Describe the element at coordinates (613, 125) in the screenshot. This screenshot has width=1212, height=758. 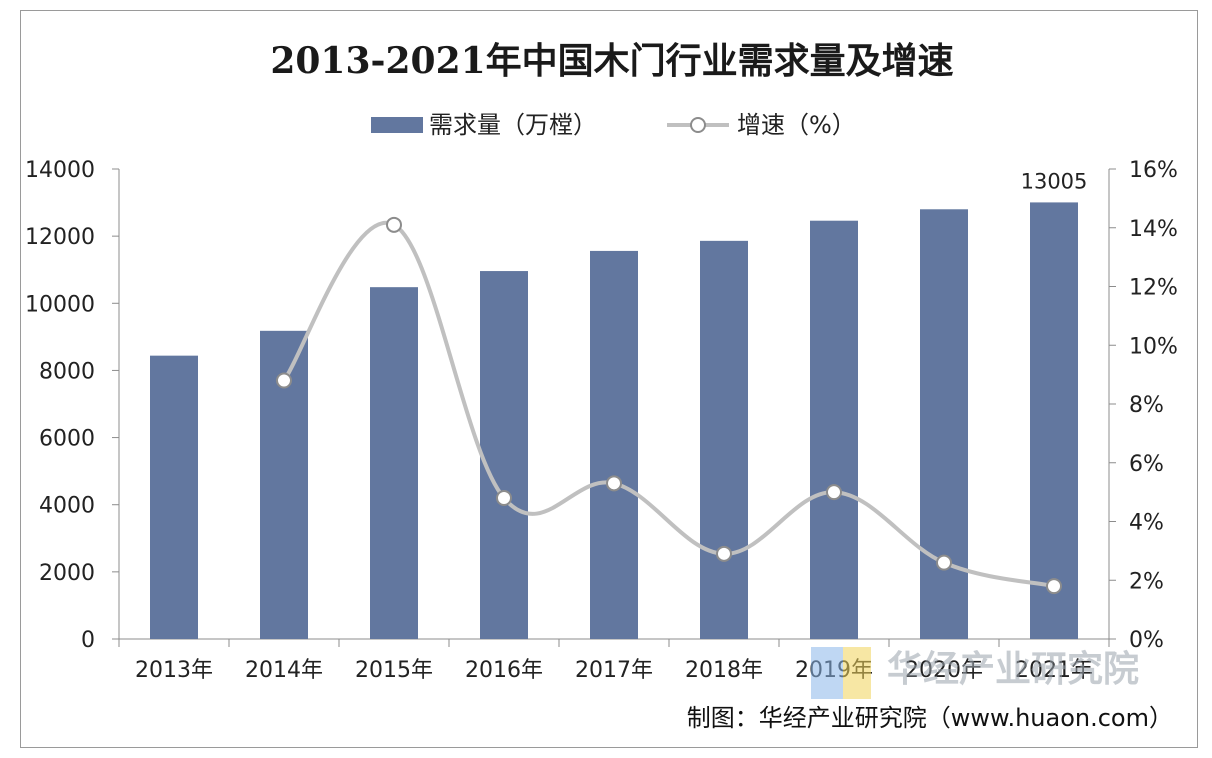
I see `legend: 需求量（万樘） 增速（%）` at that location.